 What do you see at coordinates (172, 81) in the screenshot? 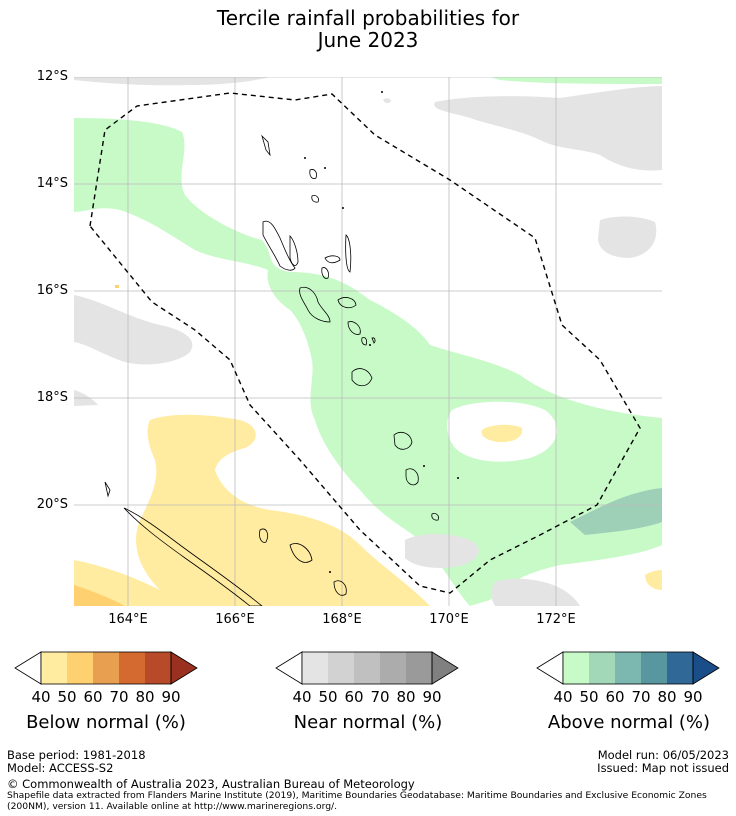
I see `near-normal-region-nw` at bounding box center [172, 81].